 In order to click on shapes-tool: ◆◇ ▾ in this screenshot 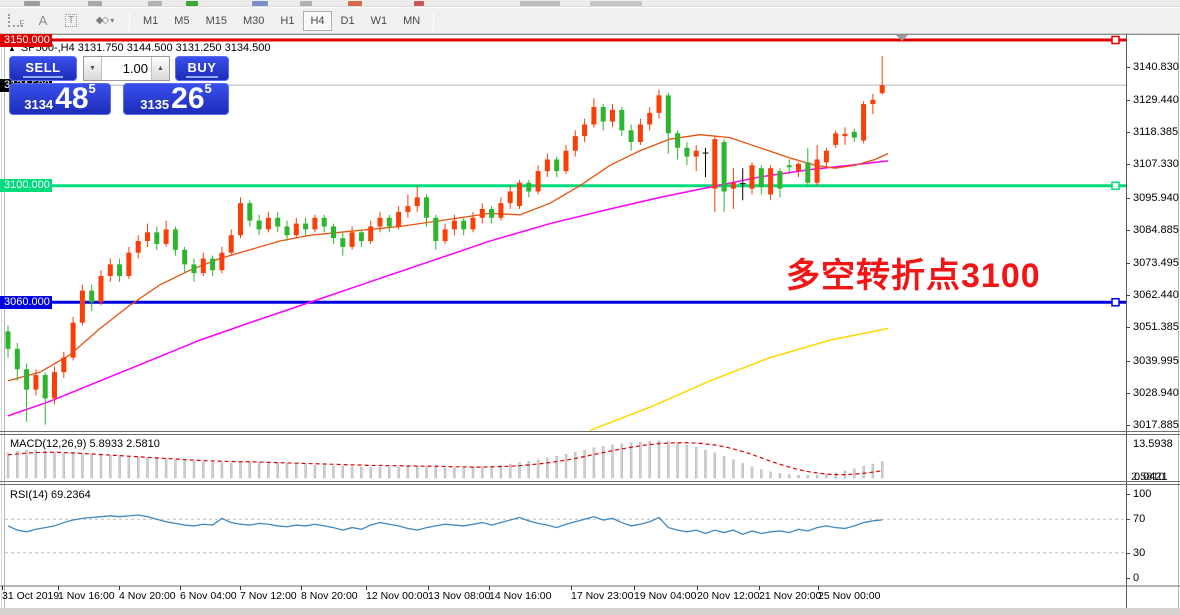, I will do `click(105, 21)`.